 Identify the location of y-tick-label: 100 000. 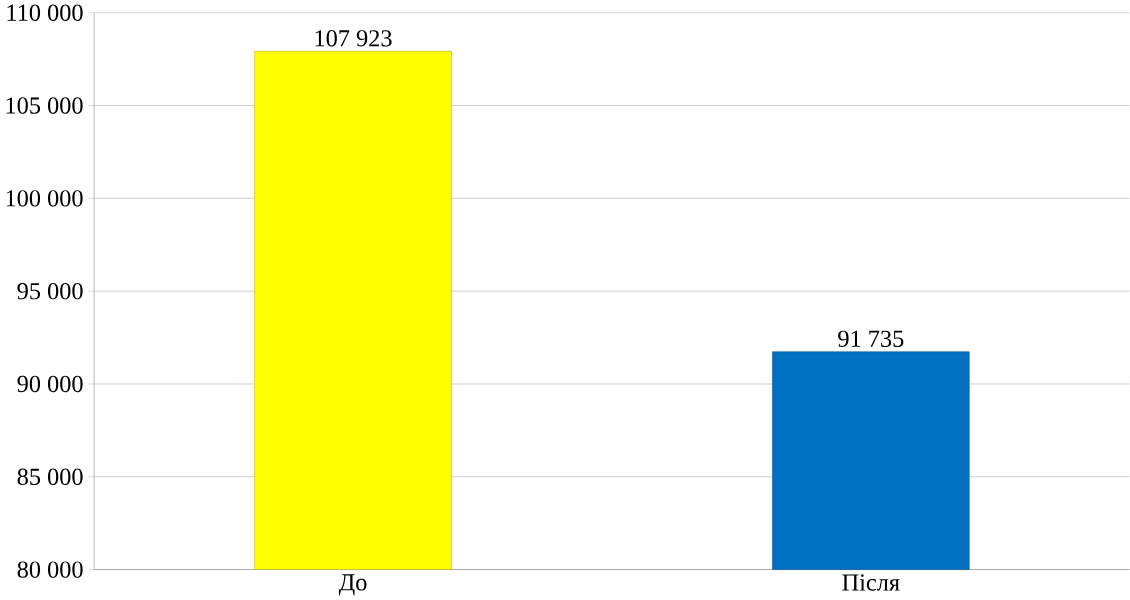
(44, 198).